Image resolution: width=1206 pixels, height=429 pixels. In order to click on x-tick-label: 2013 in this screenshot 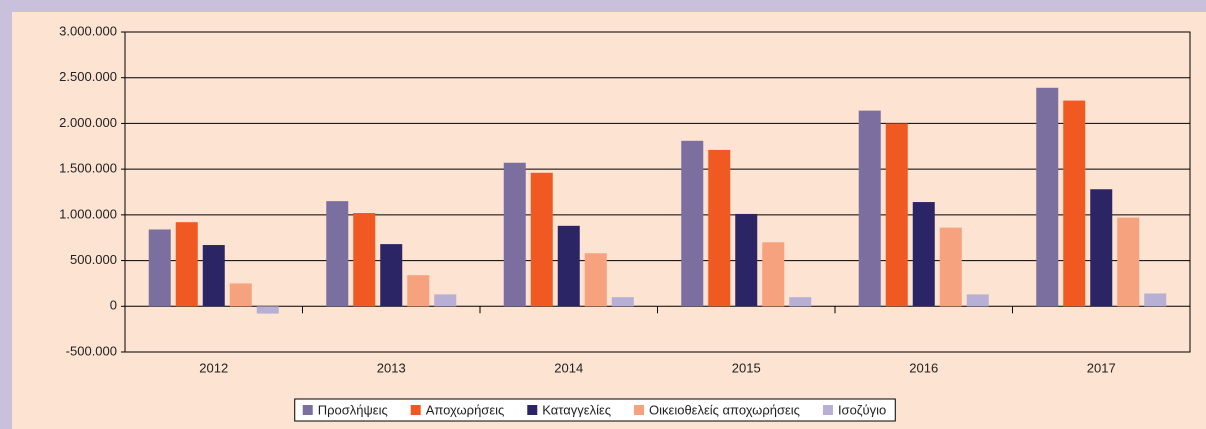, I will do `click(391, 367)`.